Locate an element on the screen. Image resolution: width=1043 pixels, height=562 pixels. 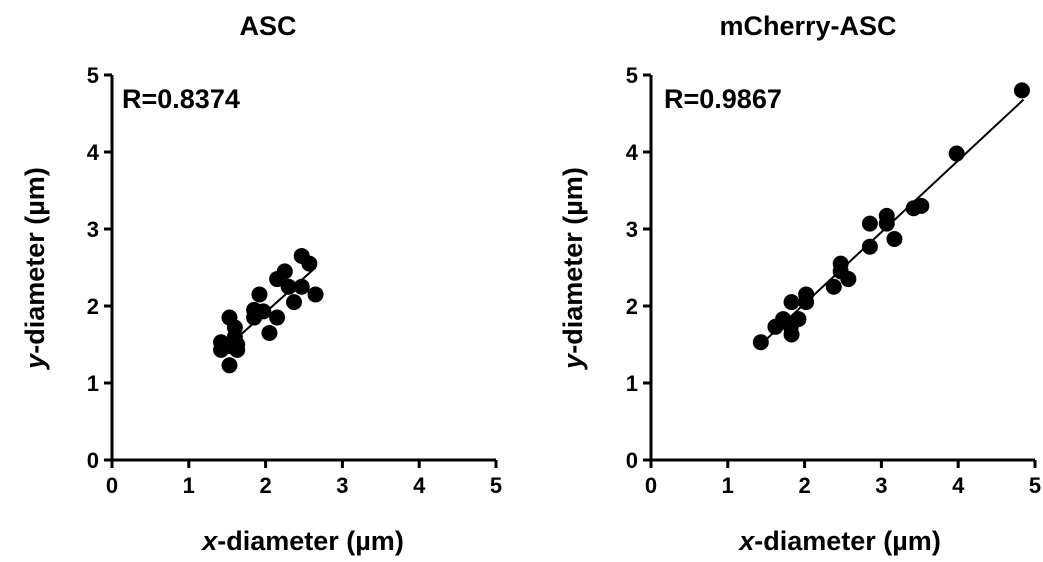
correlation-annotation: R=0.8374 is located at coordinates (181, 99).